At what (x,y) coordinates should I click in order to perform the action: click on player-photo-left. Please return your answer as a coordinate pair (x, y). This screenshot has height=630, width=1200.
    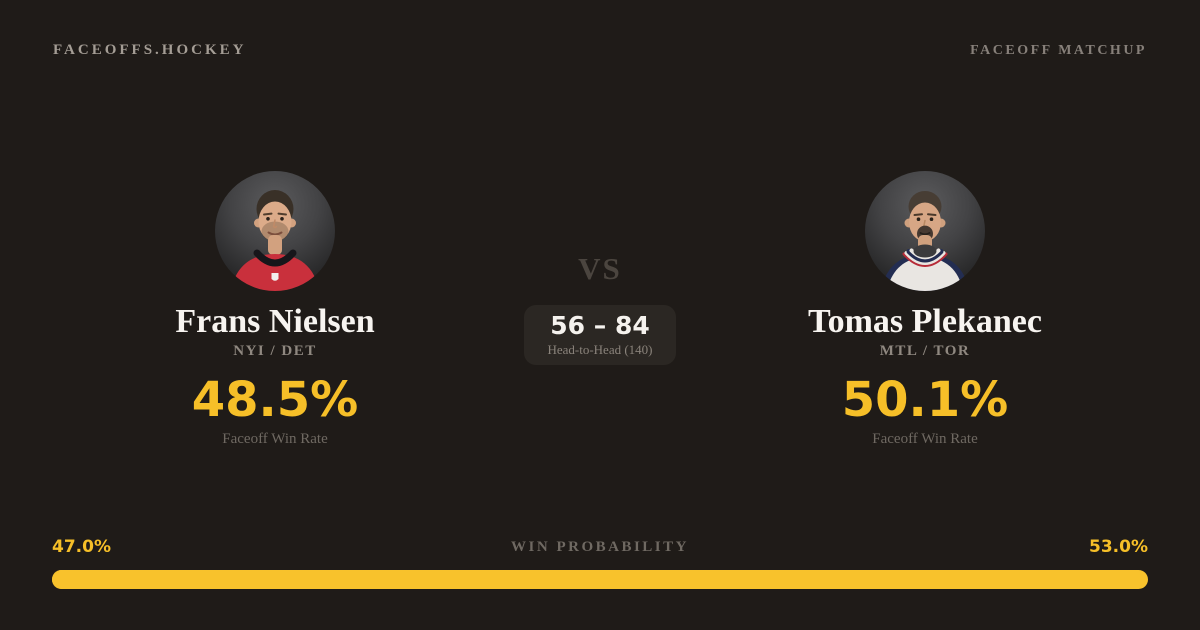
    Looking at the image, I should click on (275, 231).